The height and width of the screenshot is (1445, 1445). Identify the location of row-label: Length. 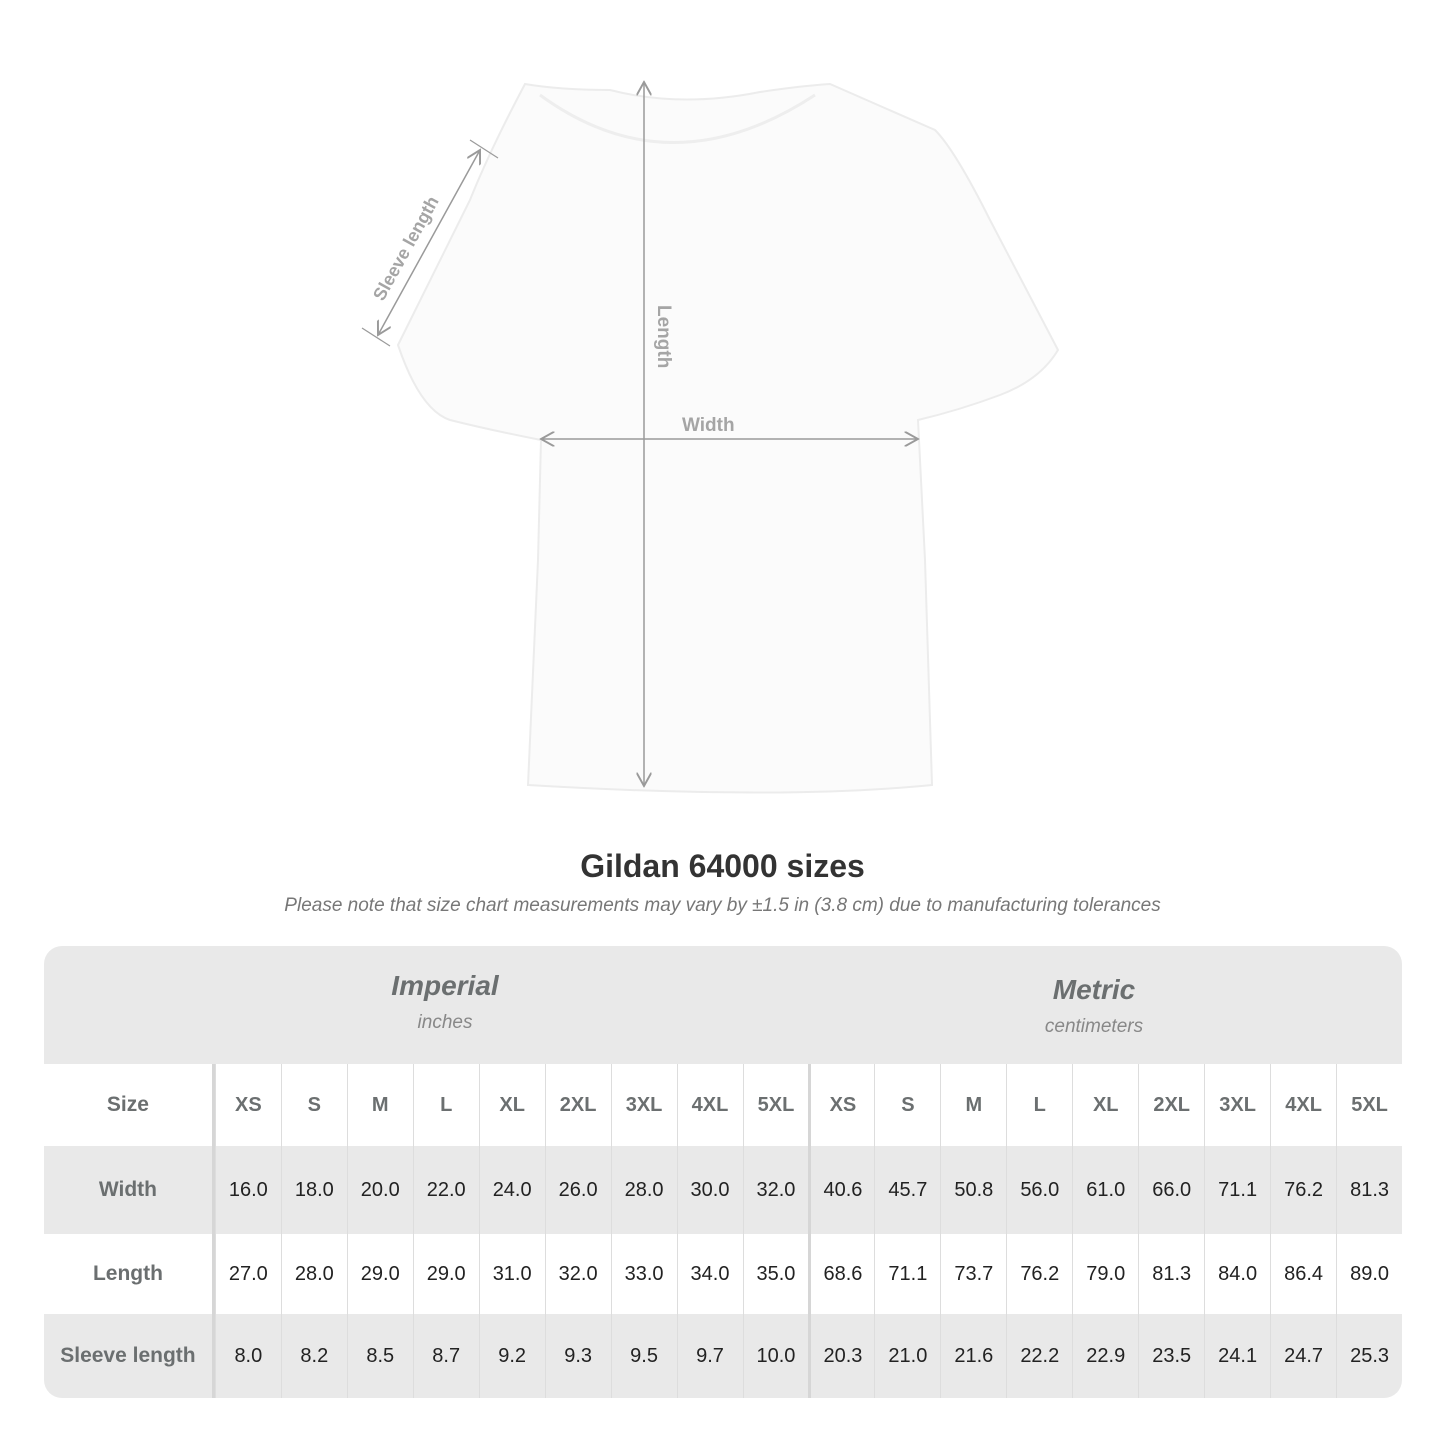
(129, 1274).